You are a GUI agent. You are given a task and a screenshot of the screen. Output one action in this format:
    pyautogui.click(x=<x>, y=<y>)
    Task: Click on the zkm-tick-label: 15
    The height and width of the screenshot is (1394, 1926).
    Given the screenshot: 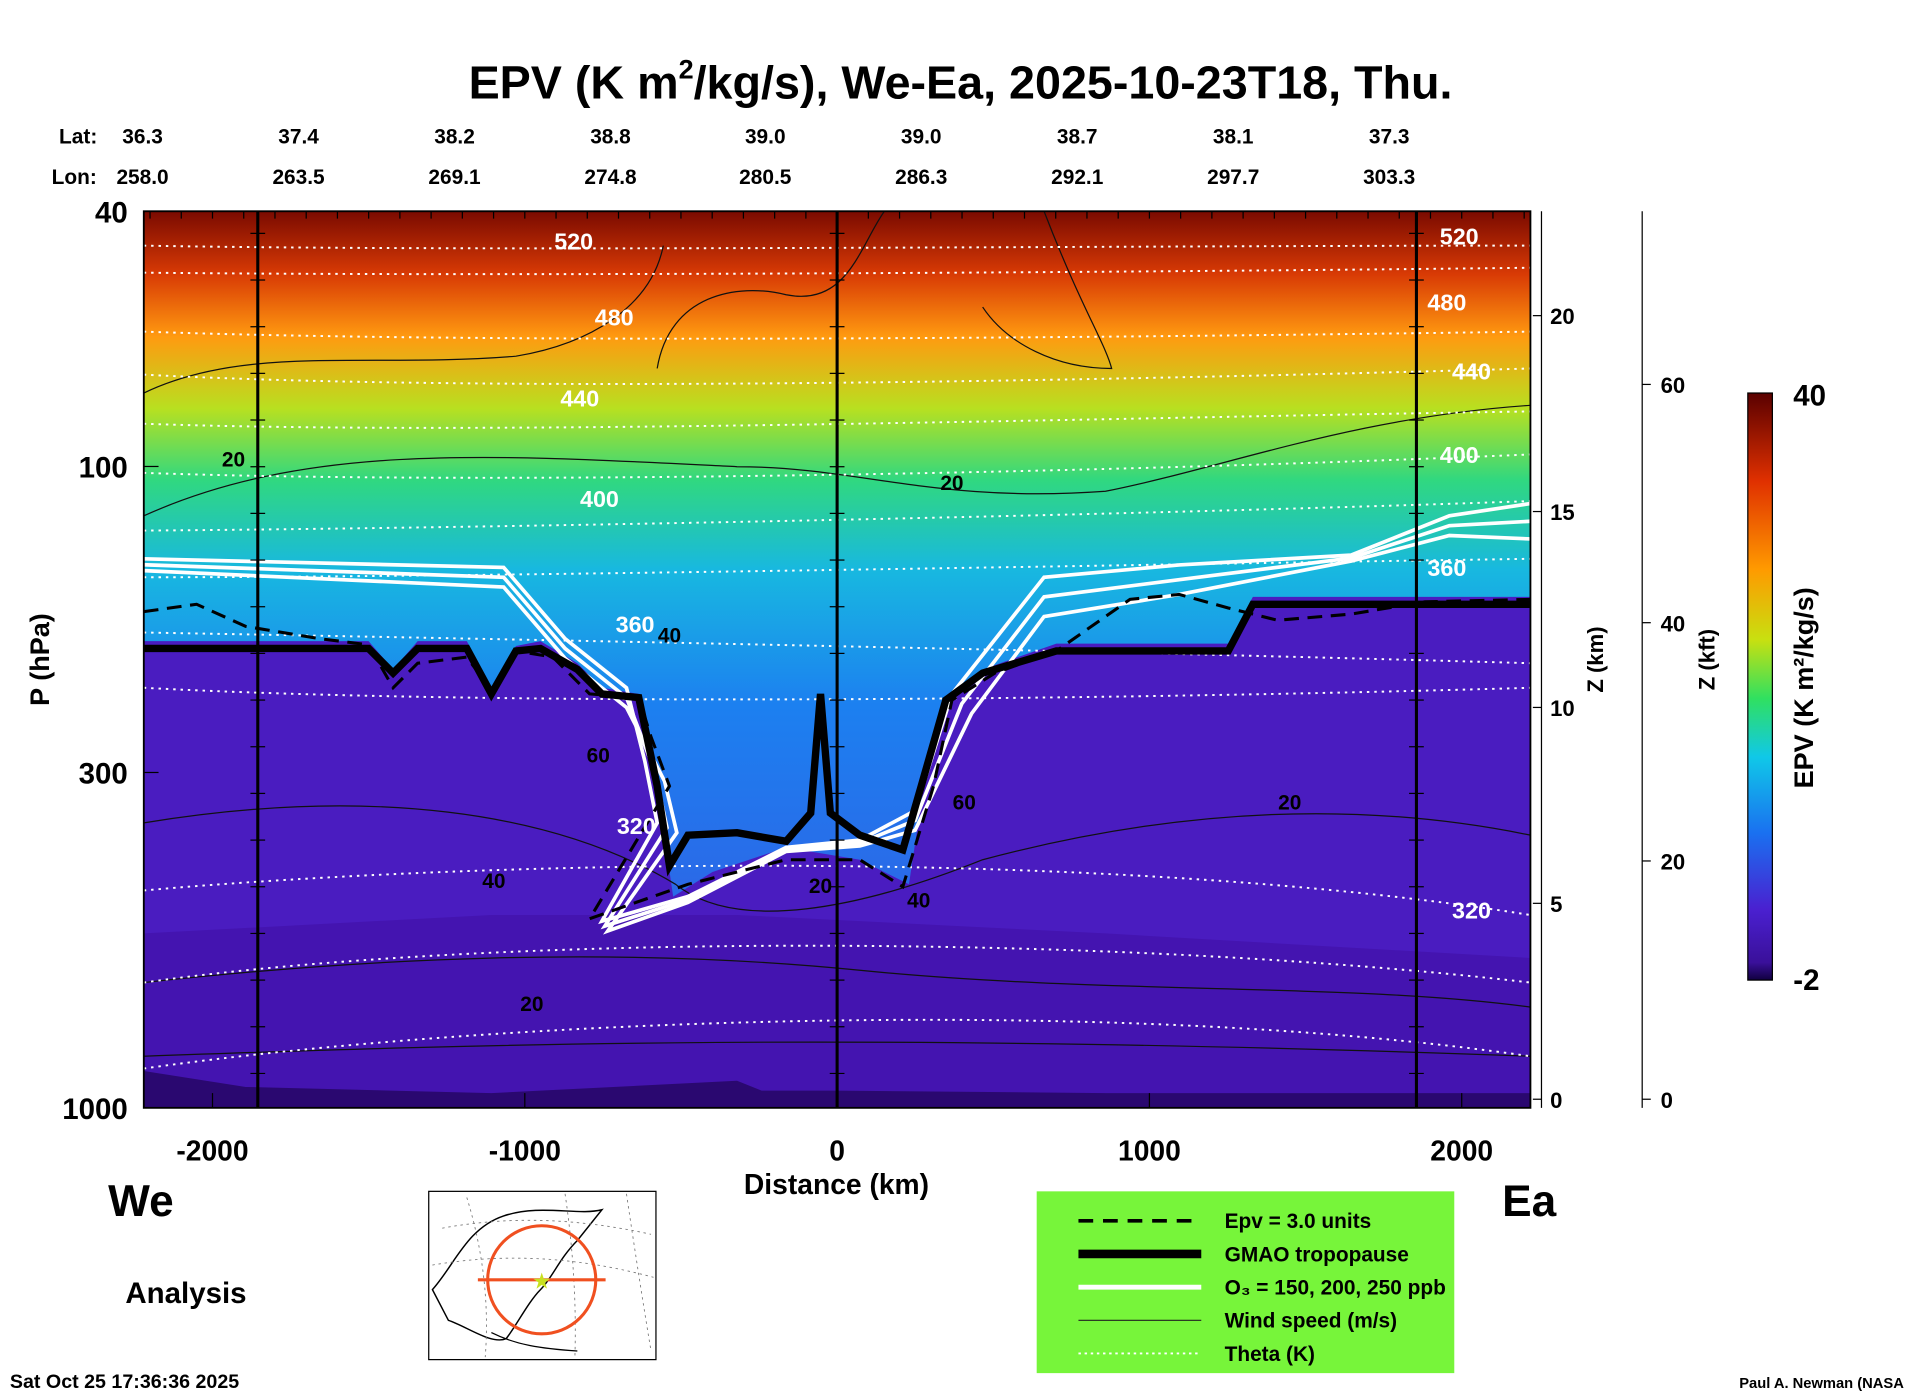 What is the action you would take?
    pyautogui.click(x=1562, y=512)
    